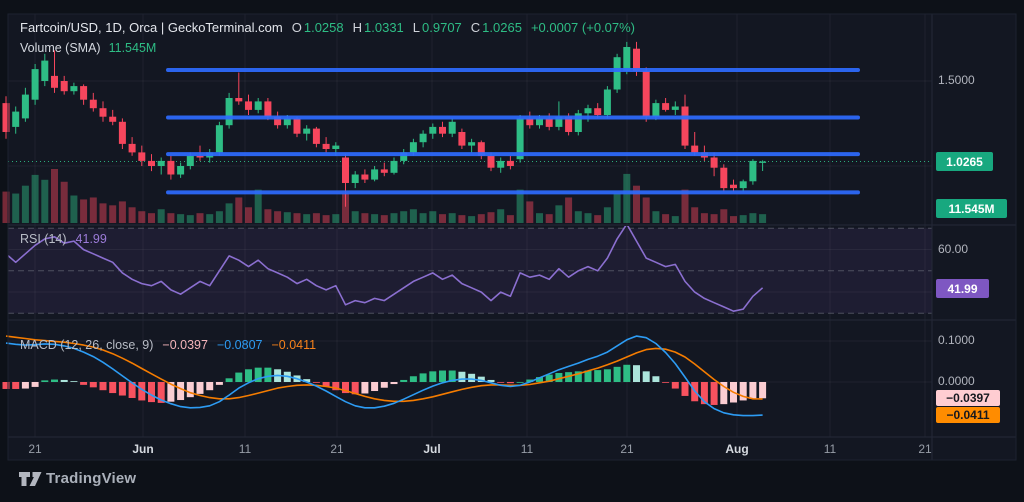 Image resolution: width=1024 pixels, height=502 pixels. What do you see at coordinates (953, 249) in the screenshot?
I see `rsi-grid-label: 60.00` at bounding box center [953, 249].